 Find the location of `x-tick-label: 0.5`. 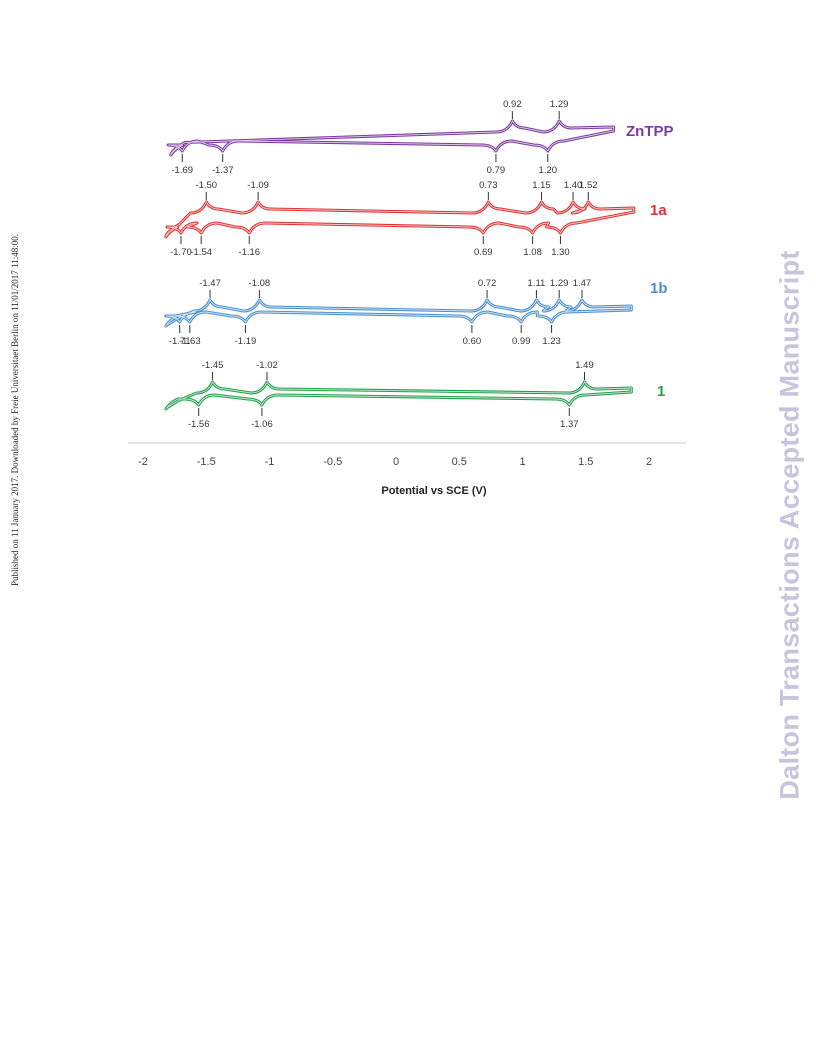

x-tick-label: 0.5 is located at coordinates (459, 462).